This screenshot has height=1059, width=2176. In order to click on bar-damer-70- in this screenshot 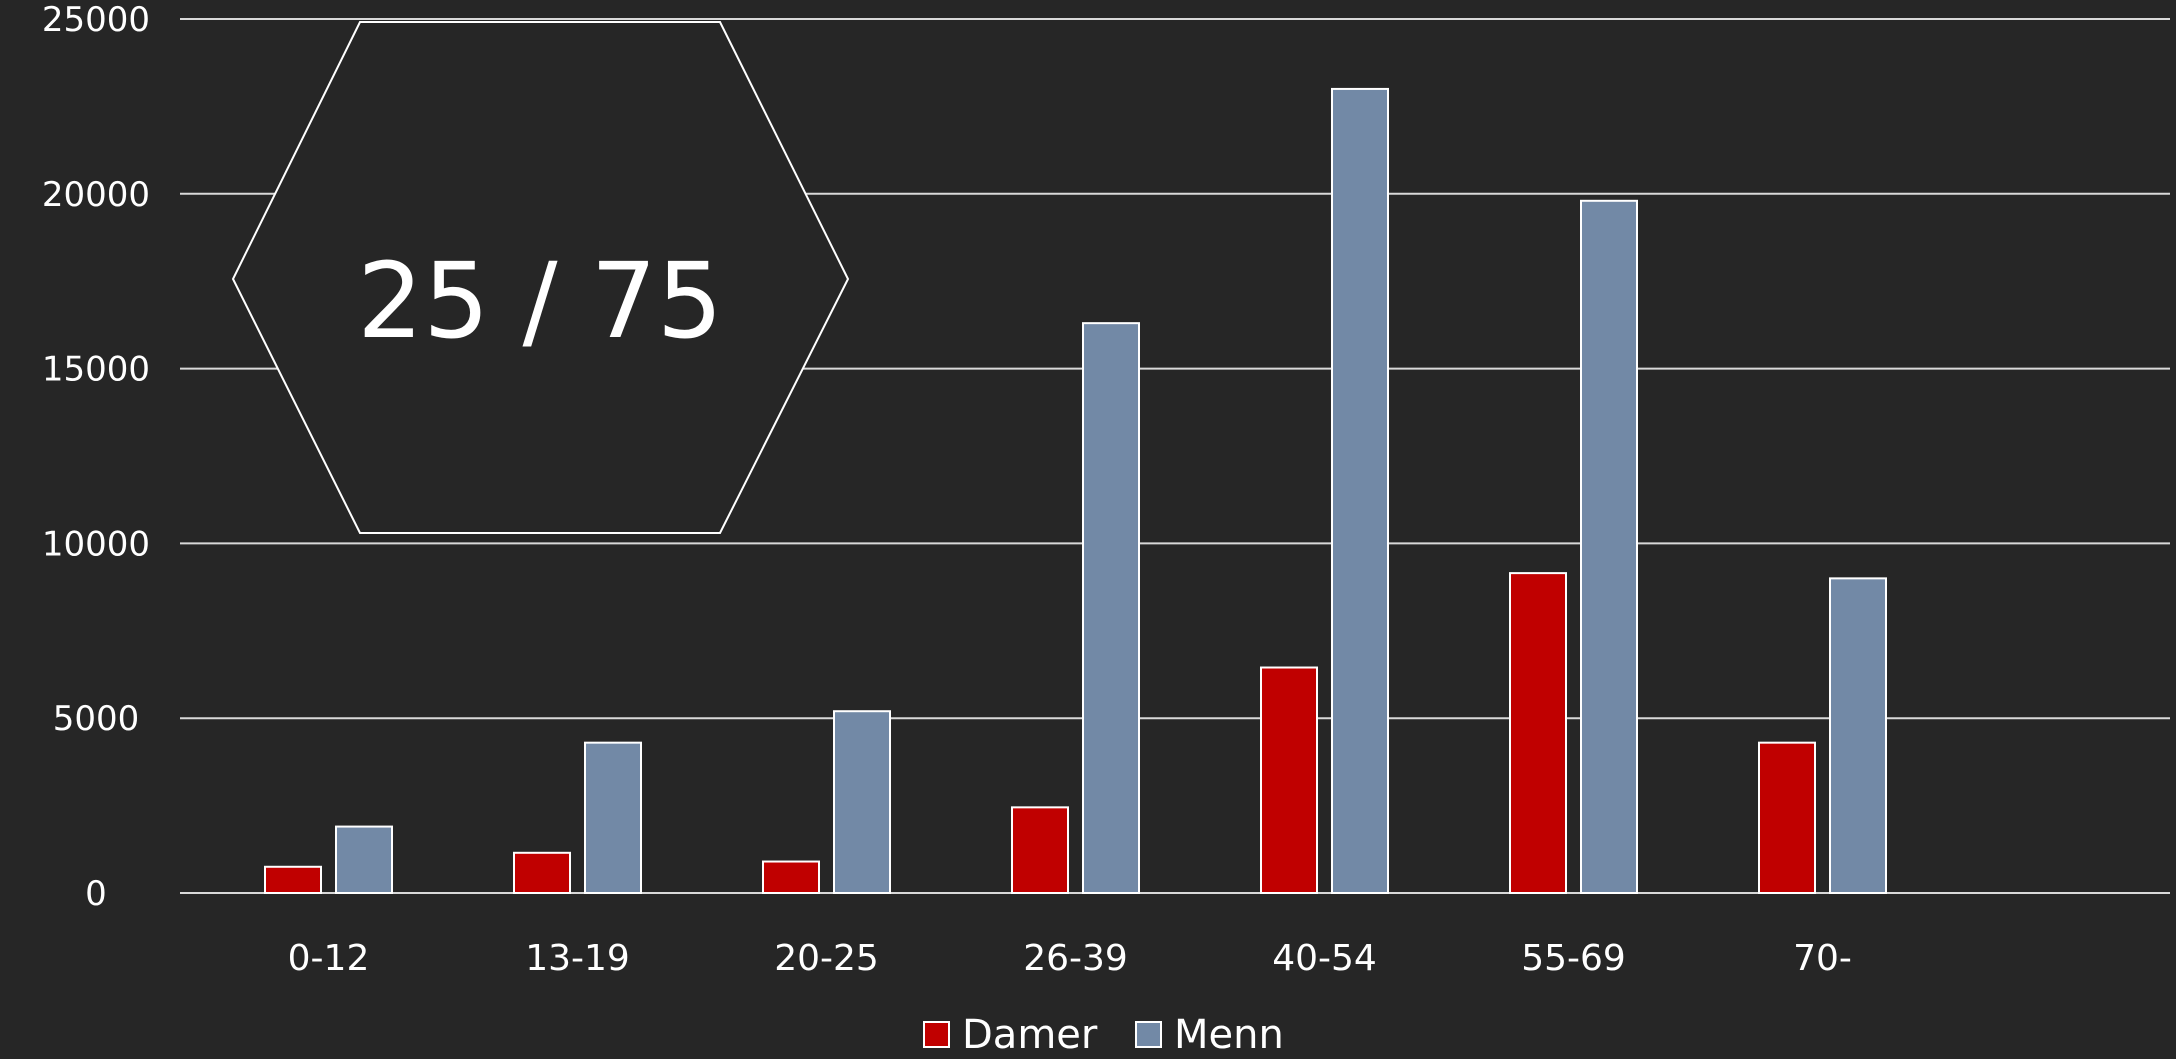, I will do `click(1787, 817)`.